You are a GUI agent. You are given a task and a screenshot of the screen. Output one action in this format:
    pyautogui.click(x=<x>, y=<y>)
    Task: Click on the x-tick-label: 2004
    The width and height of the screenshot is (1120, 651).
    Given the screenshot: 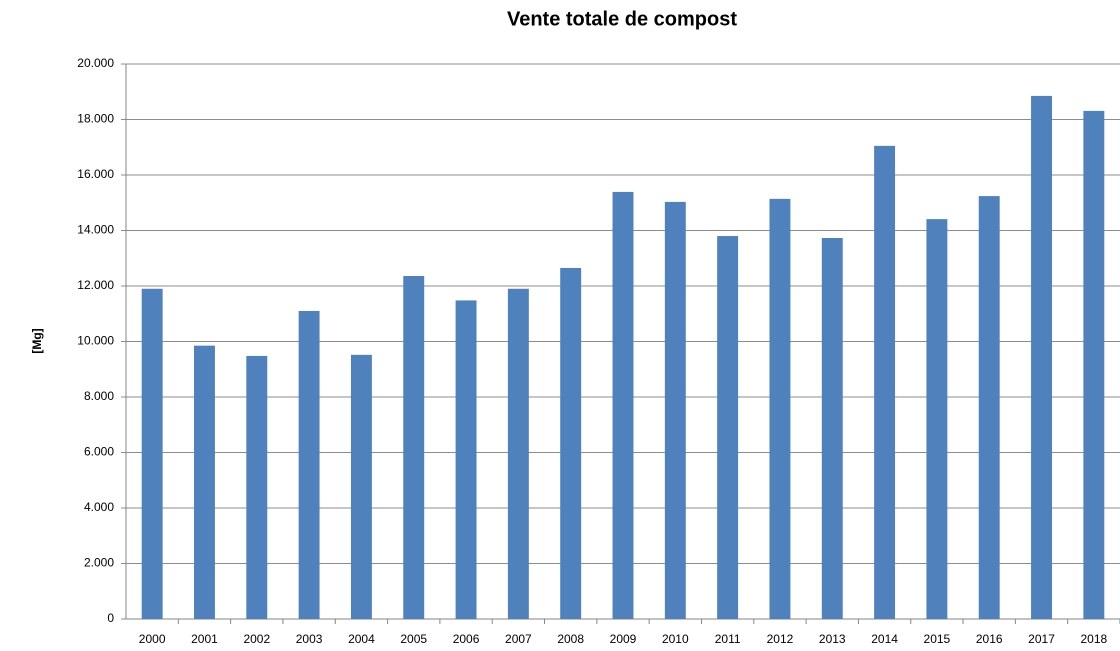 What is the action you would take?
    pyautogui.click(x=361, y=639)
    